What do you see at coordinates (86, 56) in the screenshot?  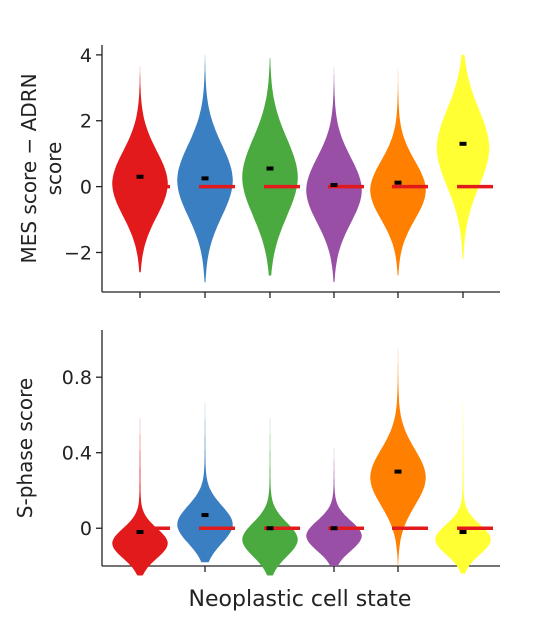 I see `y-tick-label: 4` at bounding box center [86, 56].